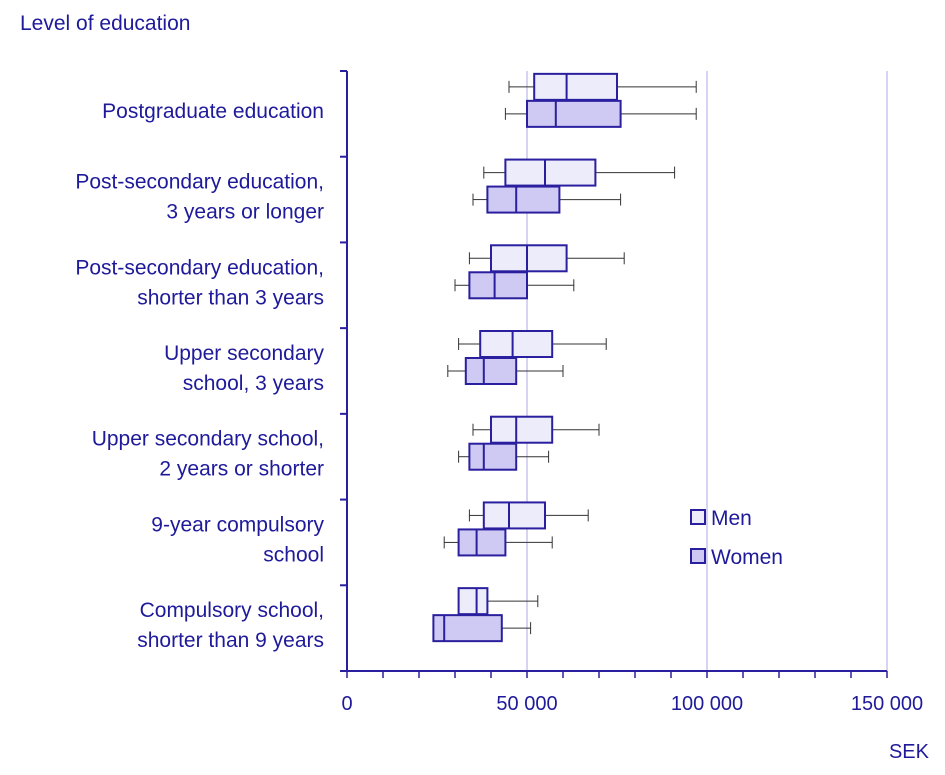  What do you see at coordinates (747, 557) in the screenshot?
I see `legend-label-women: Women` at bounding box center [747, 557].